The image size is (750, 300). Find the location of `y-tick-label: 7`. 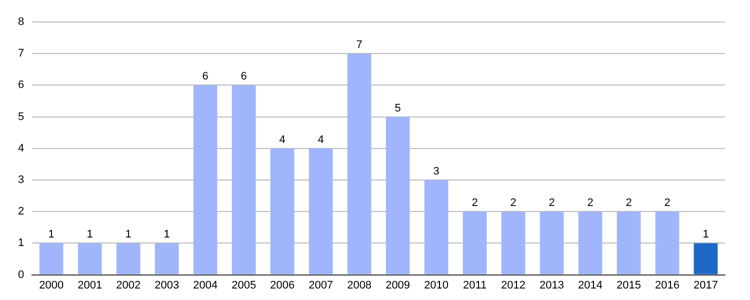

y-tick-label: 7 is located at coordinates (21, 54).